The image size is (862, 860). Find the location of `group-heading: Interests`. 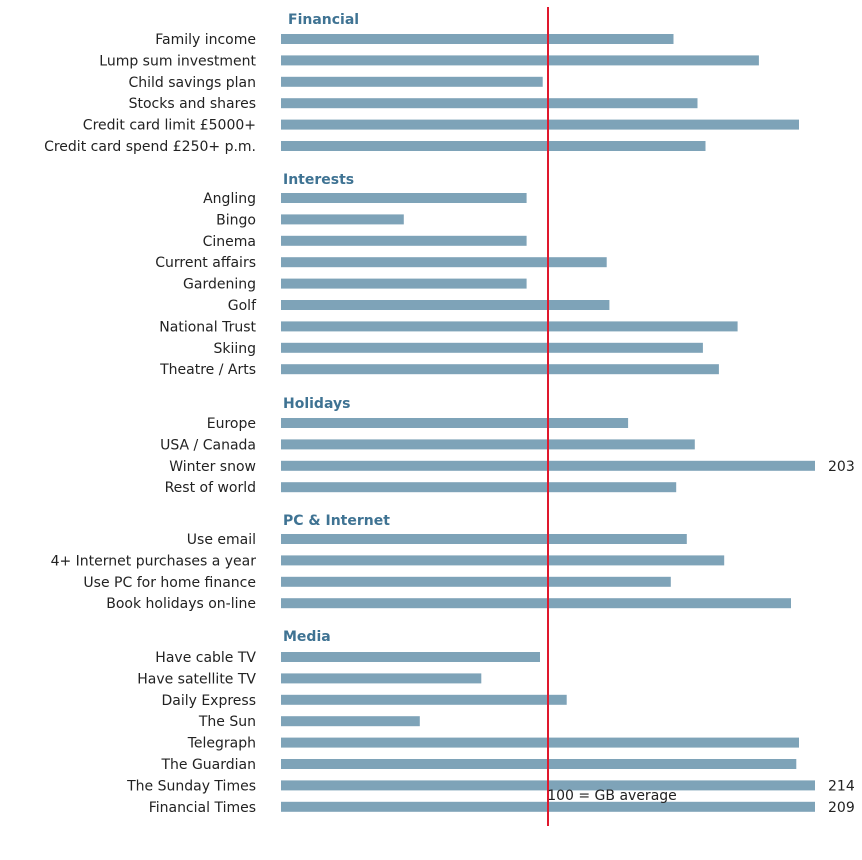

group-heading: Interests is located at coordinates (318, 180).